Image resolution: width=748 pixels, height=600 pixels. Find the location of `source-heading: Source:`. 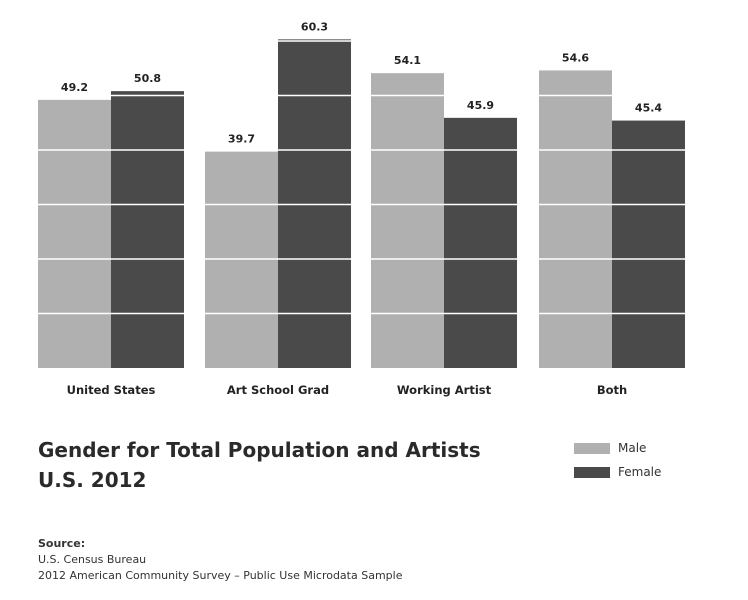

source-heading: Source: is located at coordinates (62, 543).